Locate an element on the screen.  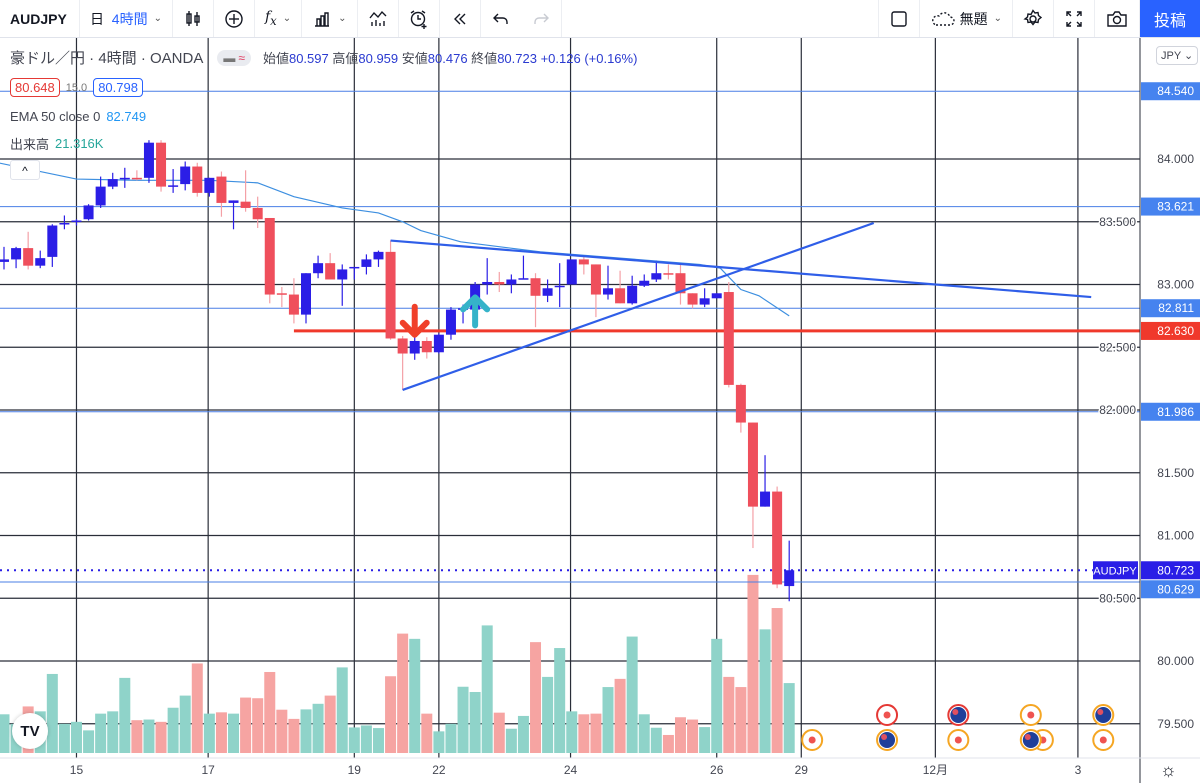
compare-button is located at coordinates (234, 18).